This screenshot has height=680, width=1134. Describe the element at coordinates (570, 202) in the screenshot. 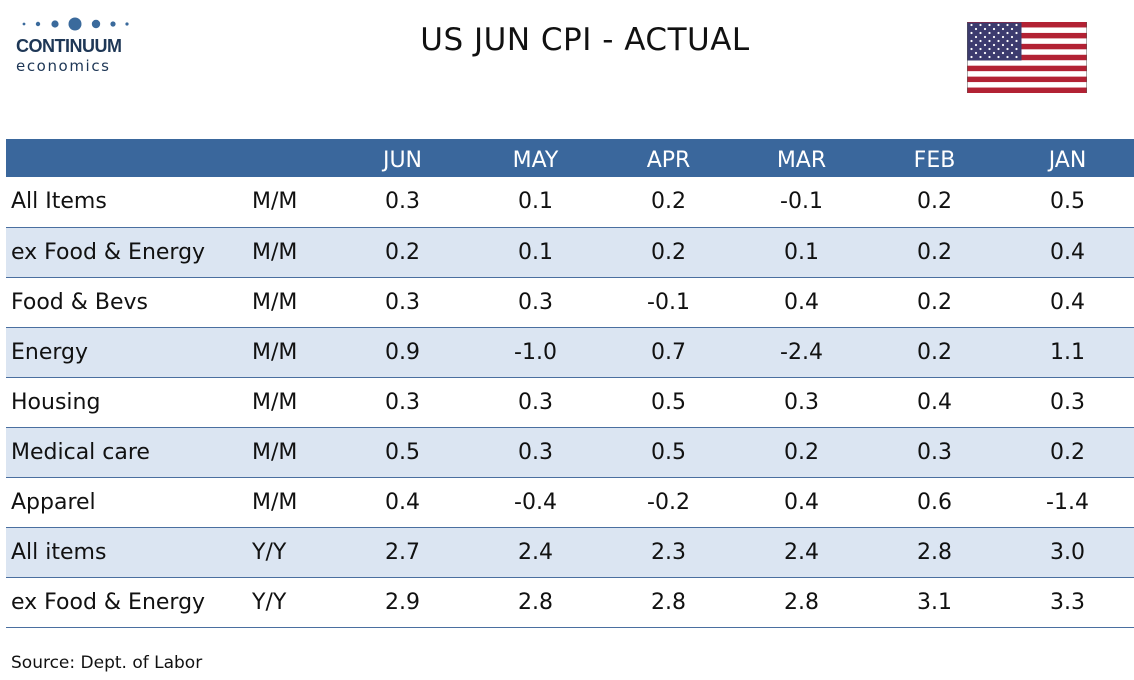

I see `table-row: All Items M/M 0.3 0.1 0.2 -0.1 0.2 0.5` at that location.